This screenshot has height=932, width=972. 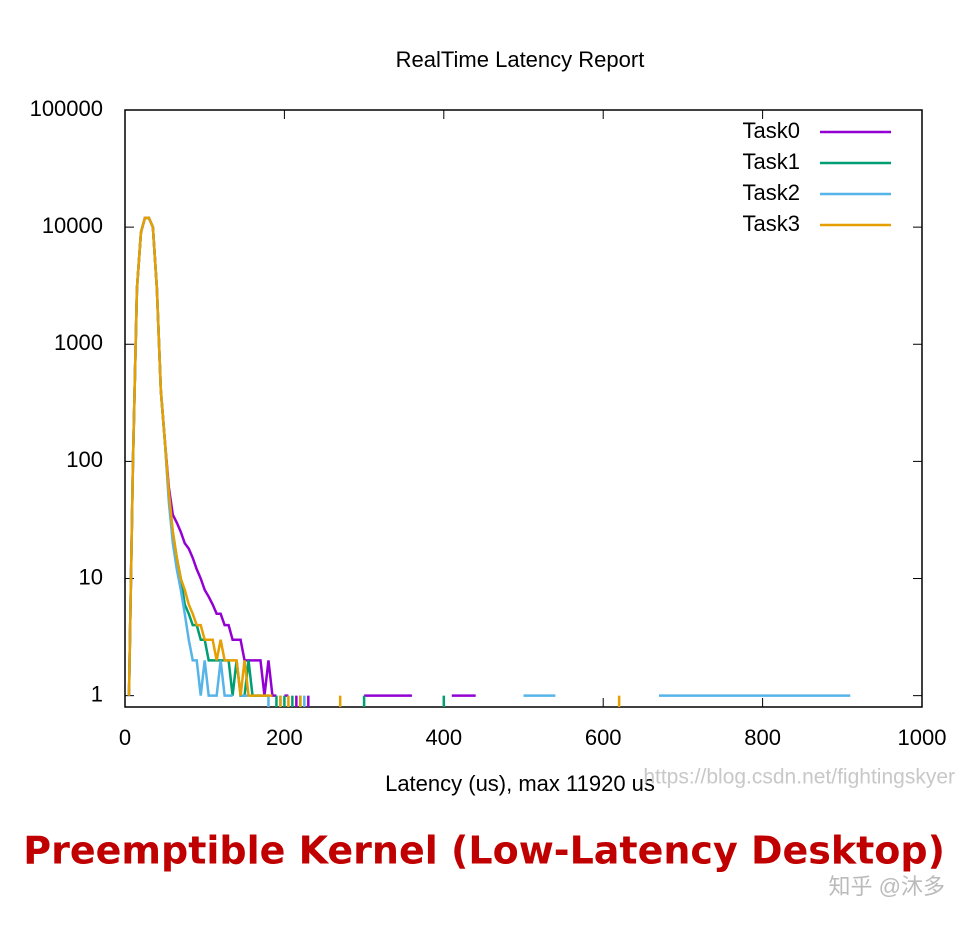 I want to click on x-tick-label: 1000, so click(x=922, y=737).